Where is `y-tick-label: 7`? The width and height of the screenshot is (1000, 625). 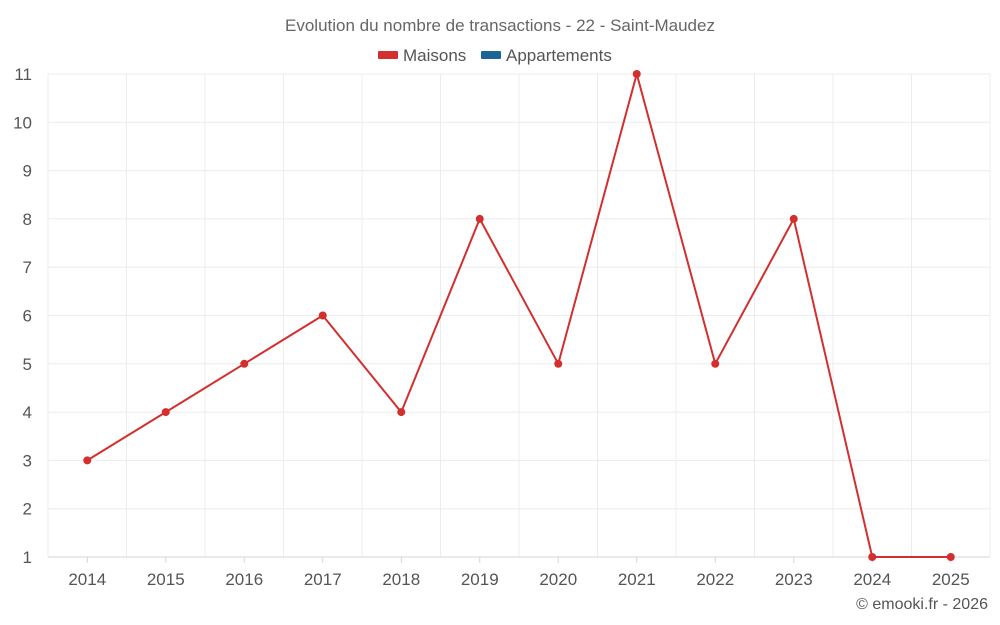 y-tick-label: 7 is located at coordinates (27, 267).